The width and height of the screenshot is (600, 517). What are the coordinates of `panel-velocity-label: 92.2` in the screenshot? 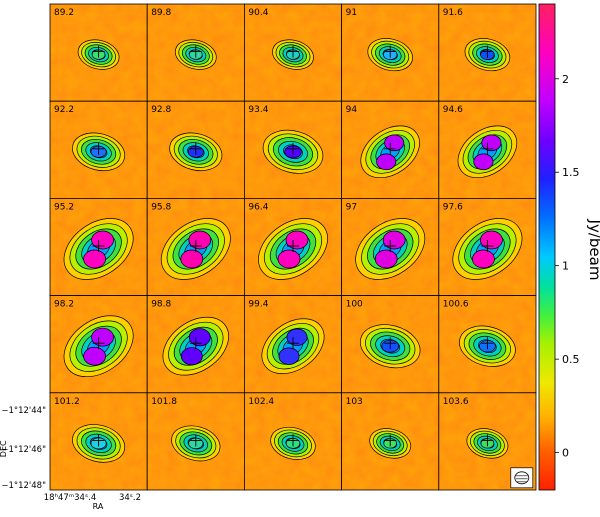 It's located at (64, 110).